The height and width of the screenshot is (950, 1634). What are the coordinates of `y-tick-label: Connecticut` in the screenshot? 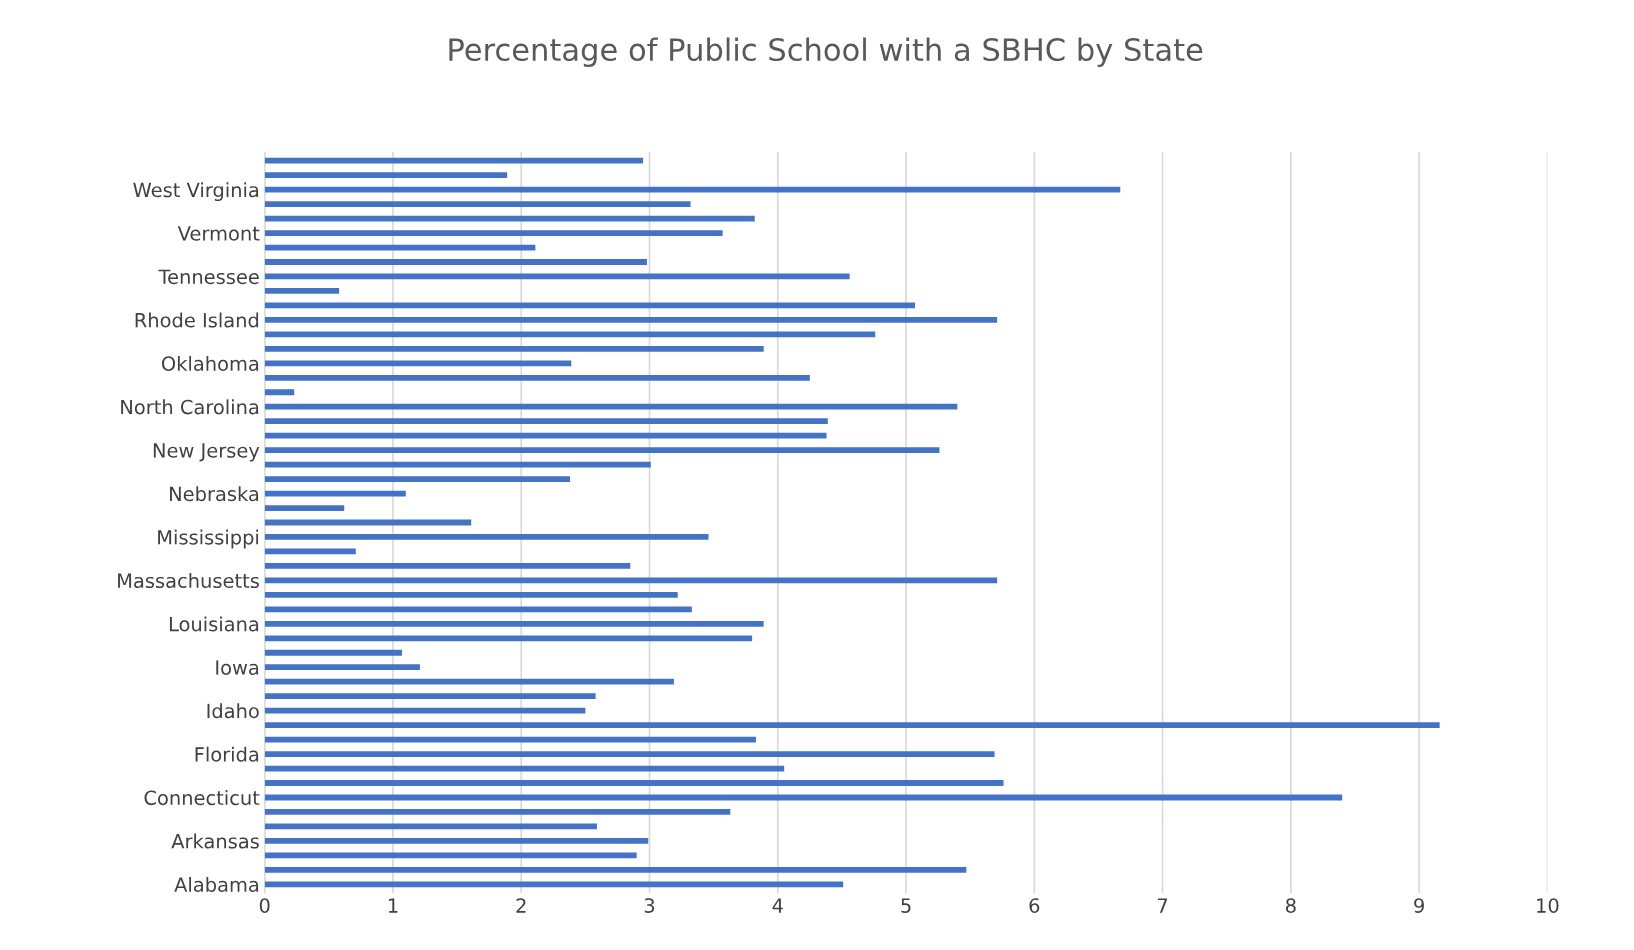 It's located at (202, 798).